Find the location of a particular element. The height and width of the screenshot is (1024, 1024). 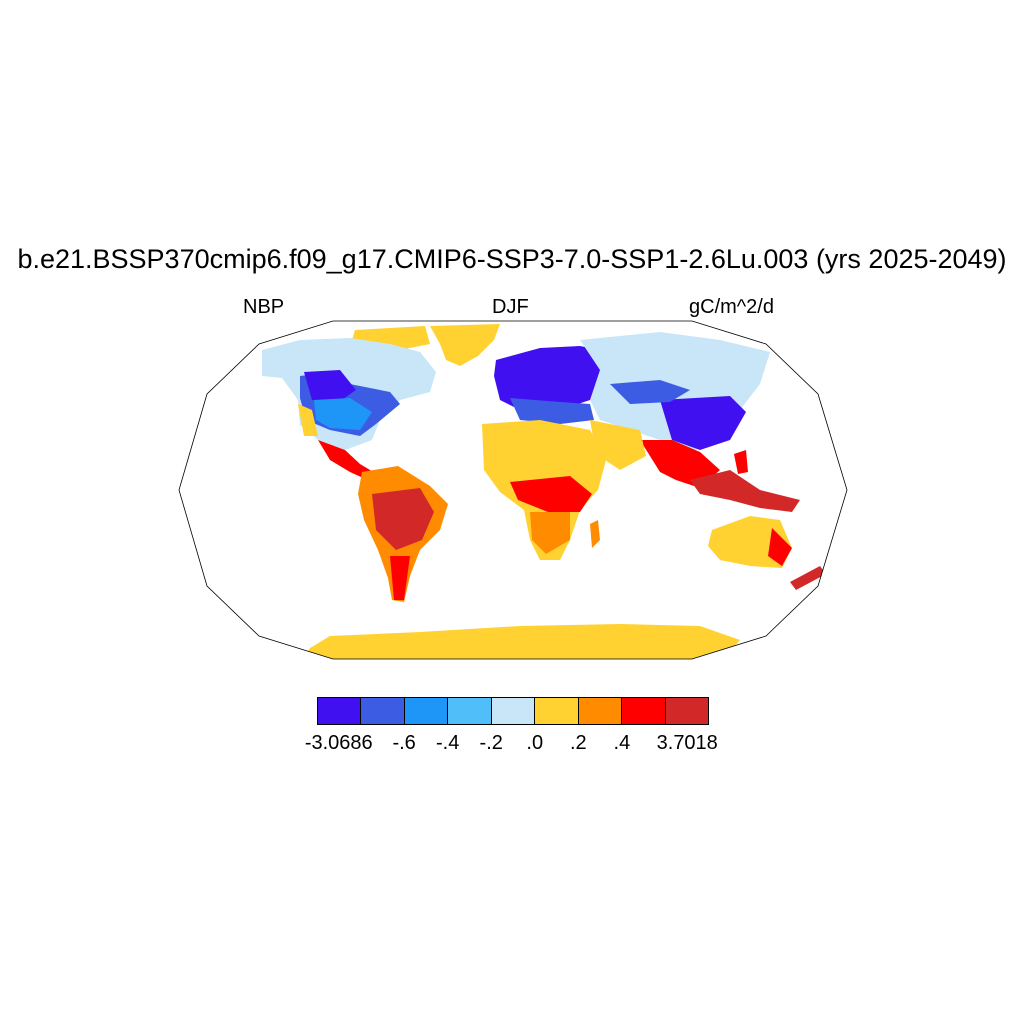

central-asia-region is located at coordinates (650, 392).